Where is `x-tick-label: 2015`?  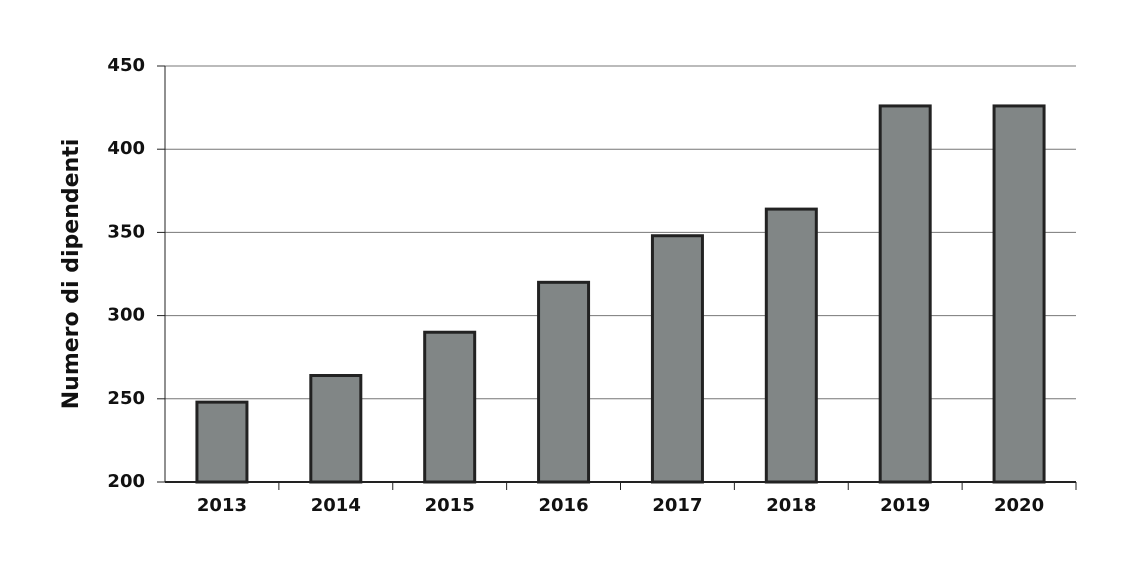
x-tick-label: 2015 is located at coordinates (450, 505).